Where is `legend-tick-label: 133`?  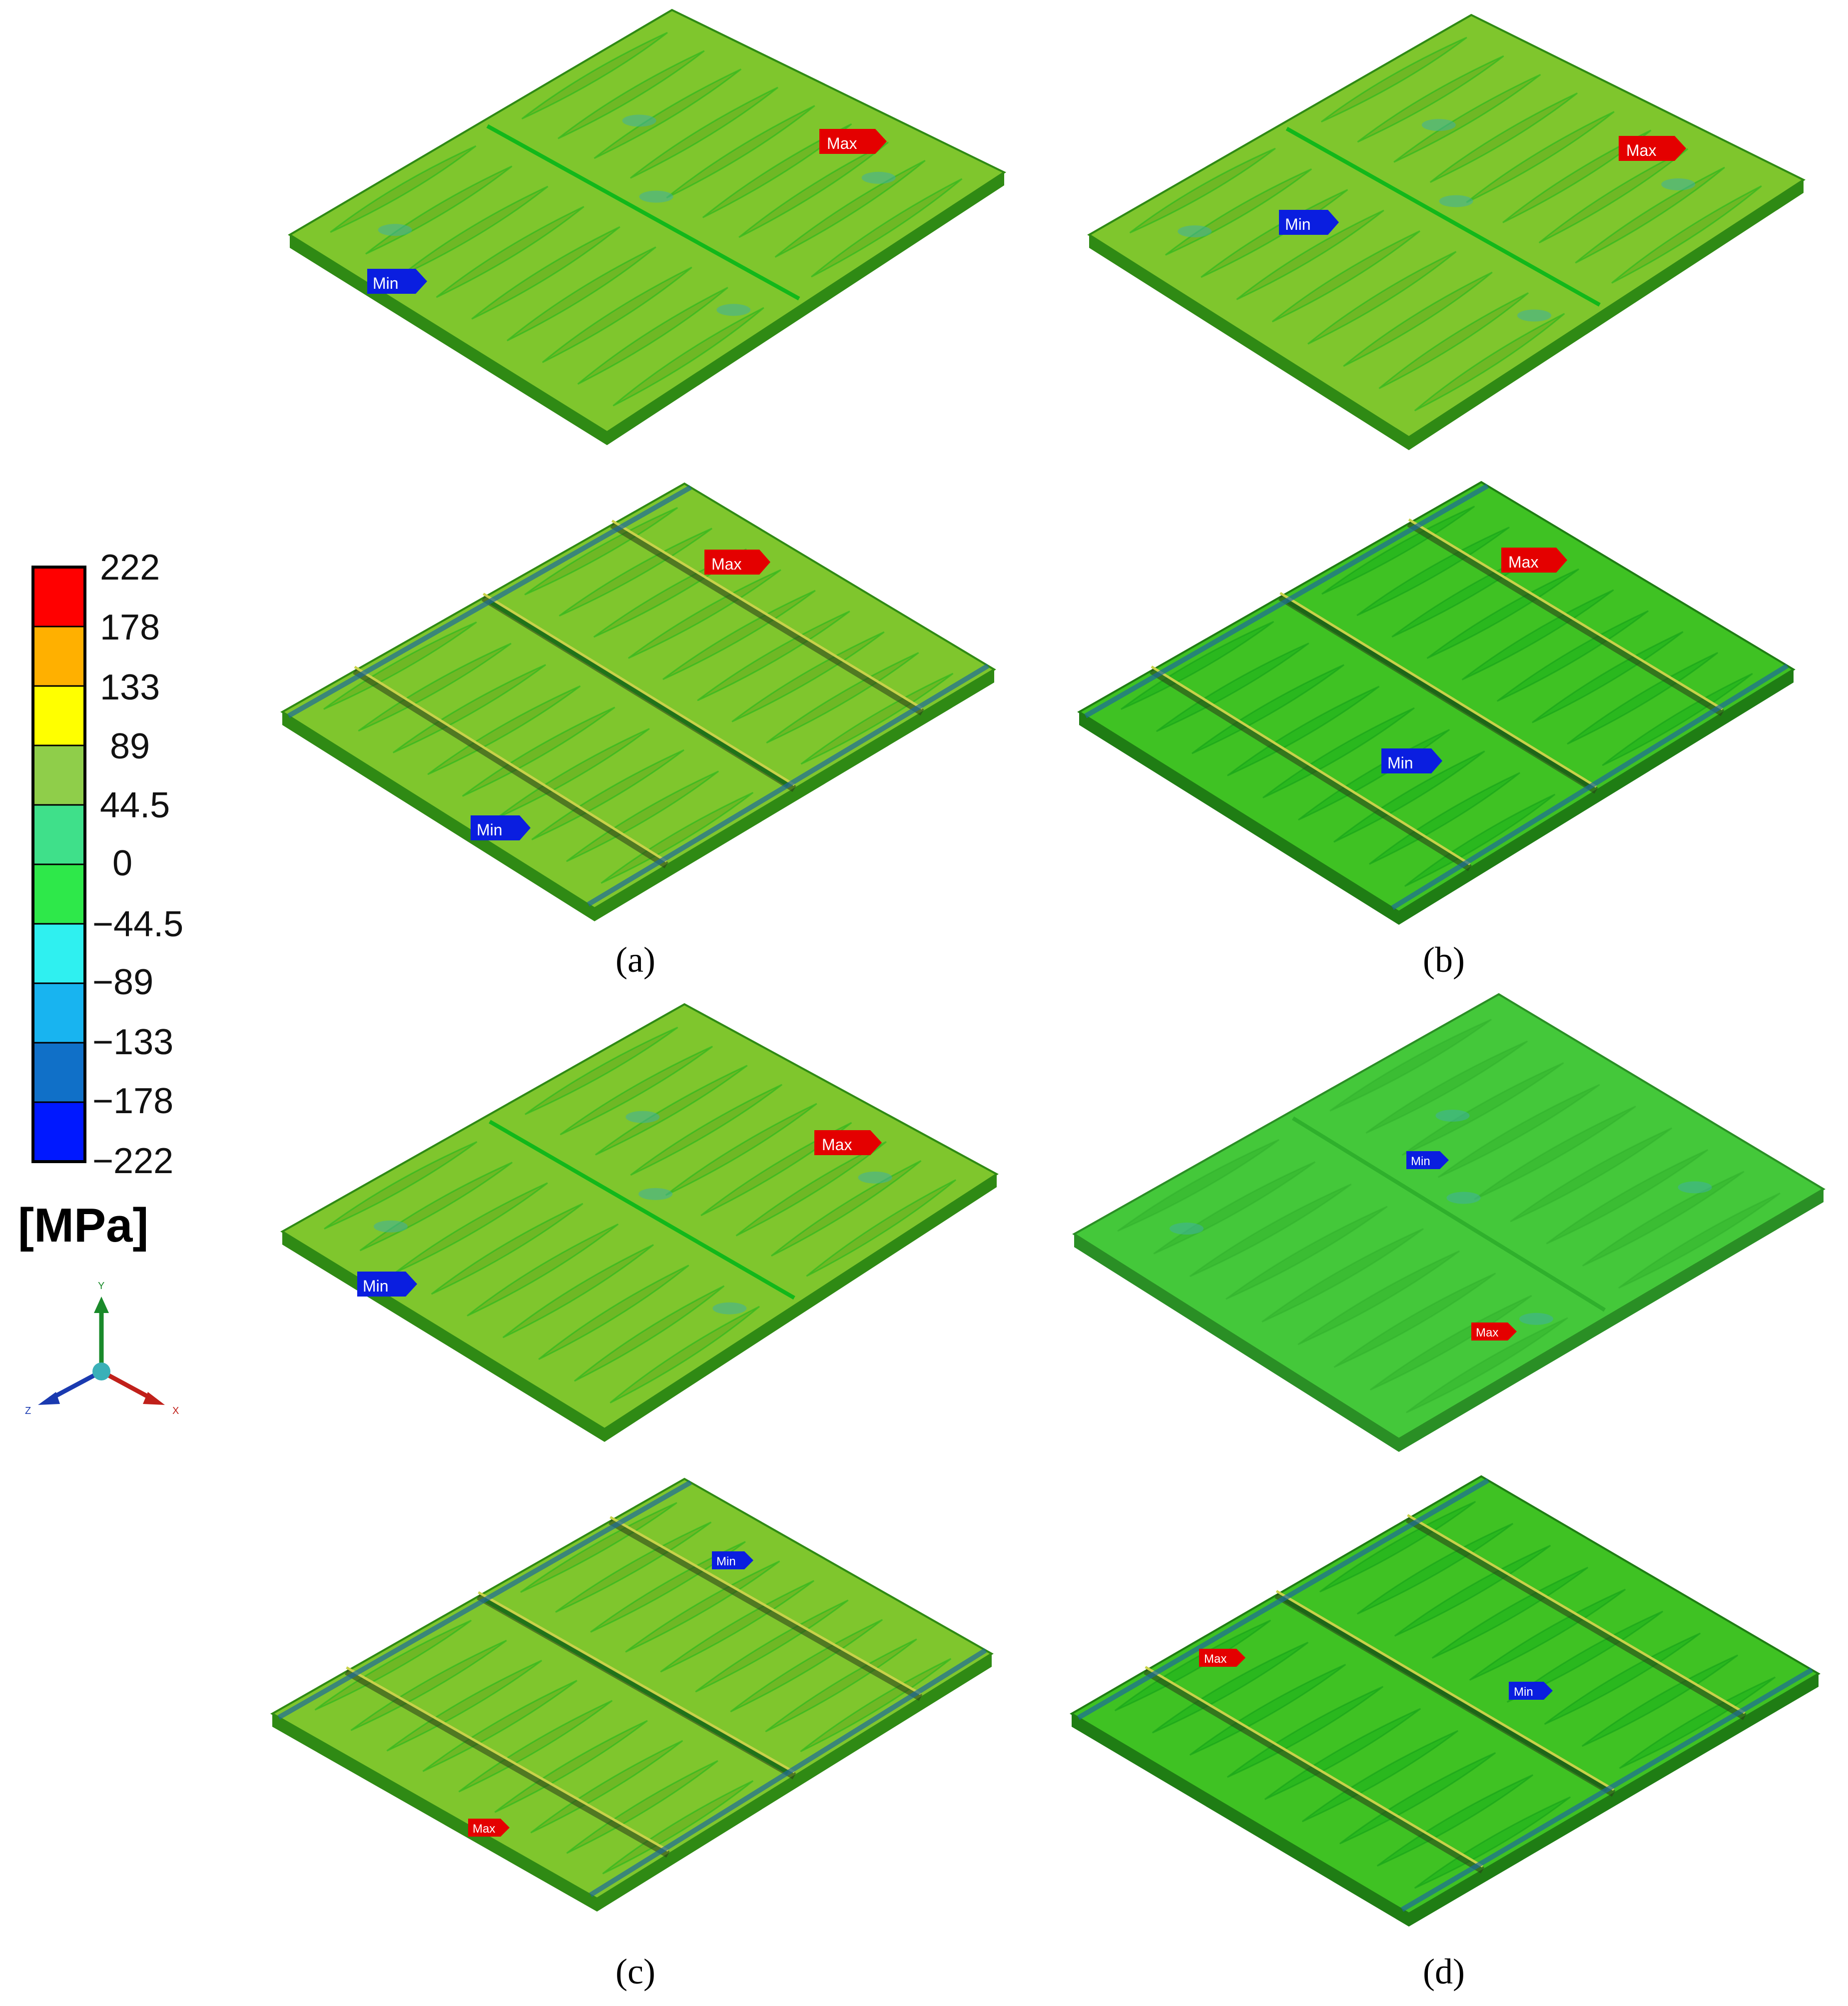
legend-tick-label: 133 is located at coordinates (130, 687).